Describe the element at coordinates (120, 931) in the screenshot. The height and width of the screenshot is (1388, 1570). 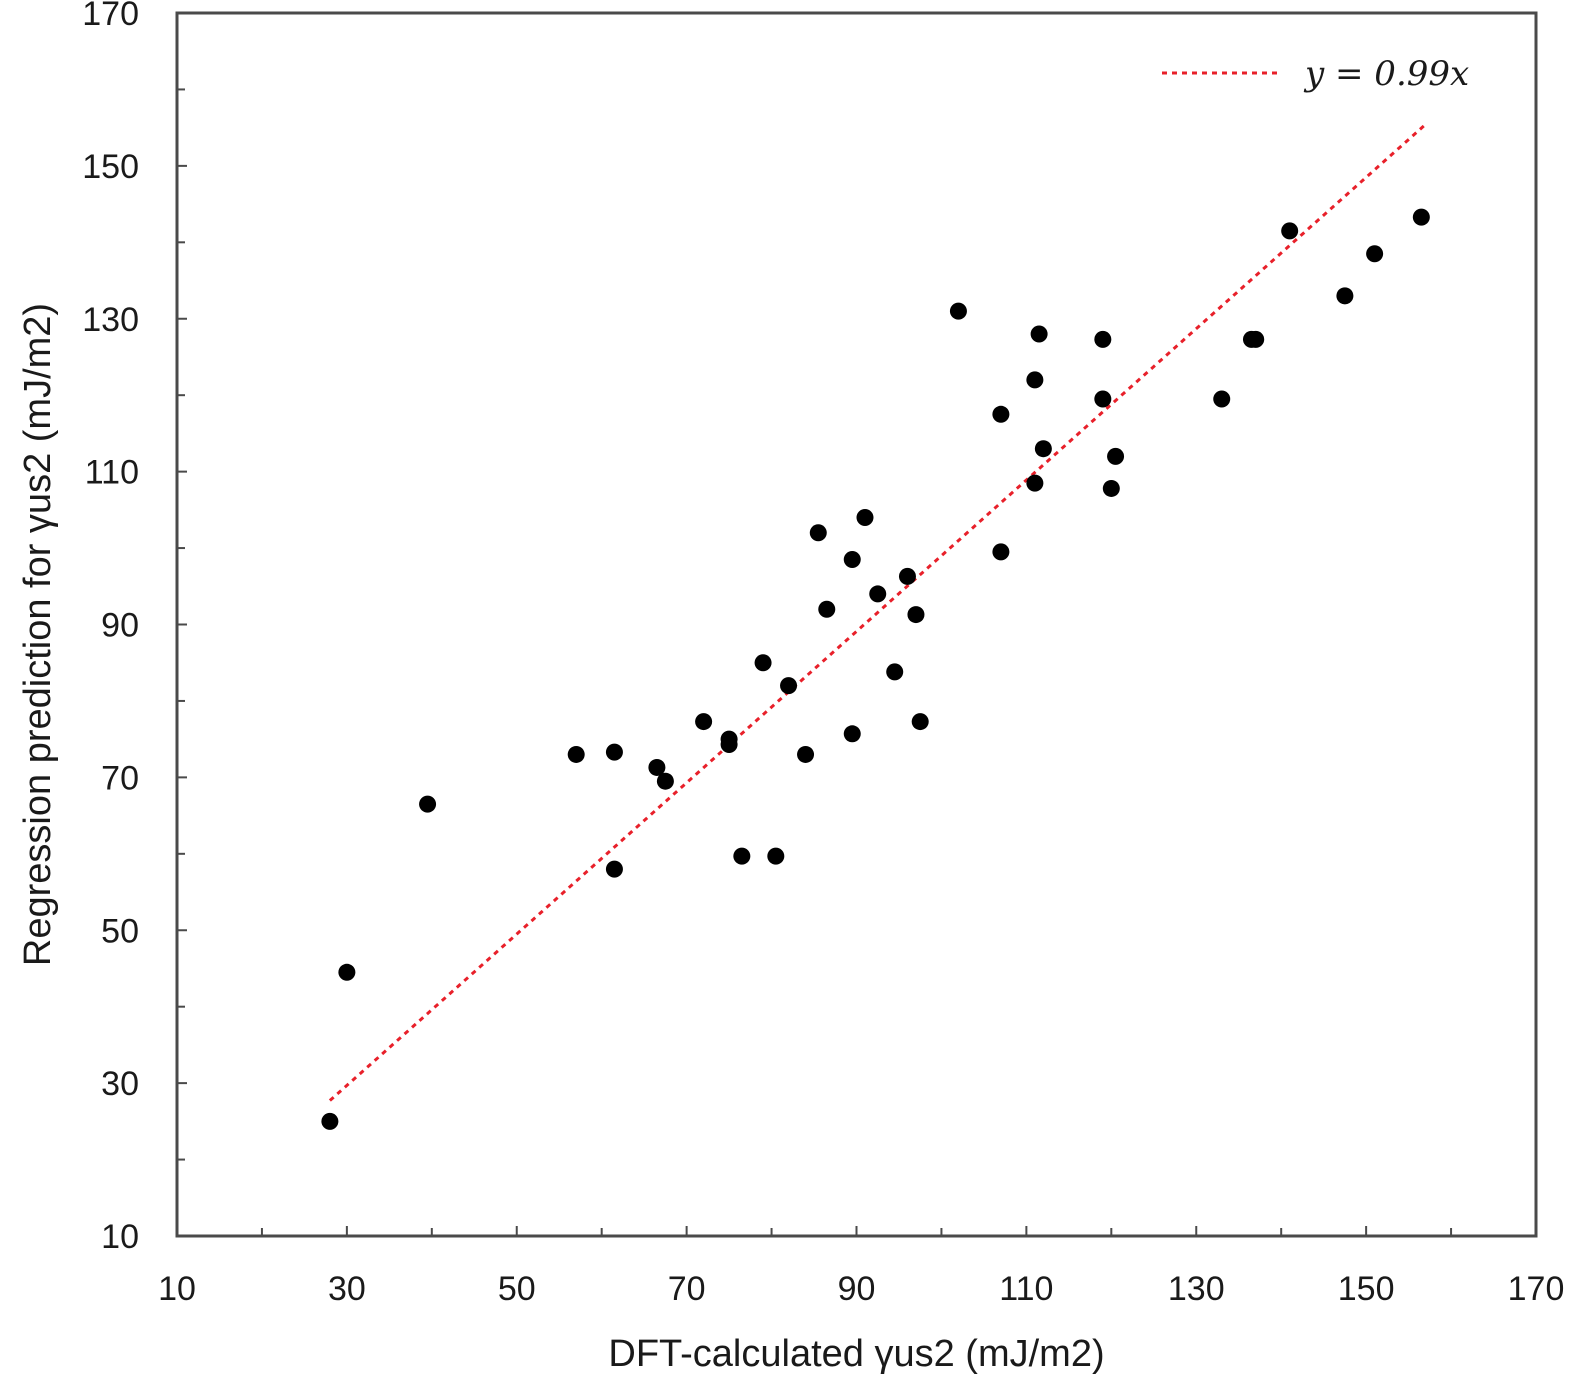
I see `y-tick-label: 50` at that location.